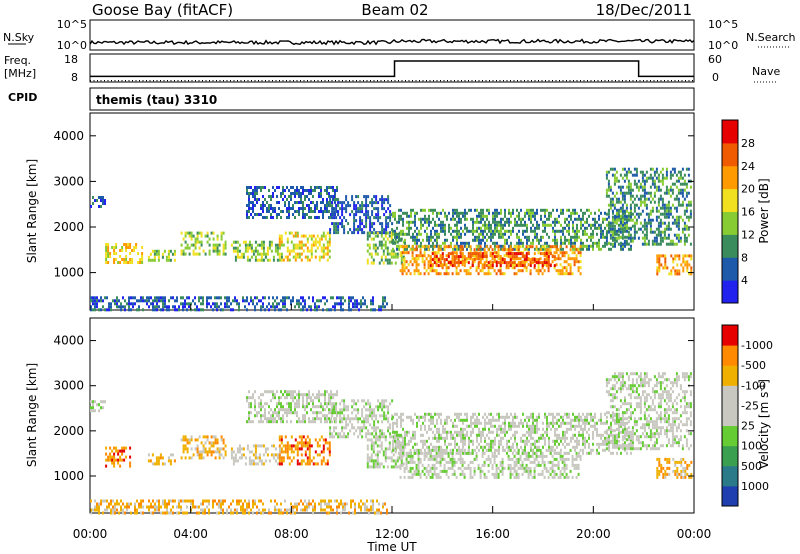 Image resolution: width=800 pixels, height=554 pixels. What do you see at coordinates (748, 234) in the screenshot?
I see `colorbar-tick-label: 12` at bounding box center [748, 234].